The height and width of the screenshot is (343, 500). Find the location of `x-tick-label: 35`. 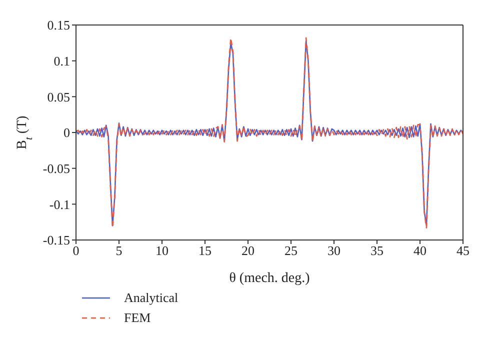

x-tick-label: 35 is located at coordinates (377, 250).